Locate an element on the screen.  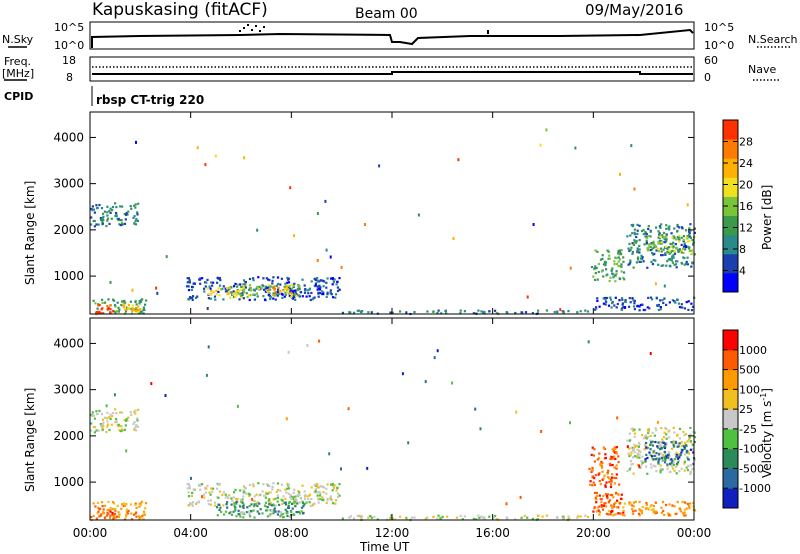
freq-tick-top: 18 is located at coordinates (69, 60).